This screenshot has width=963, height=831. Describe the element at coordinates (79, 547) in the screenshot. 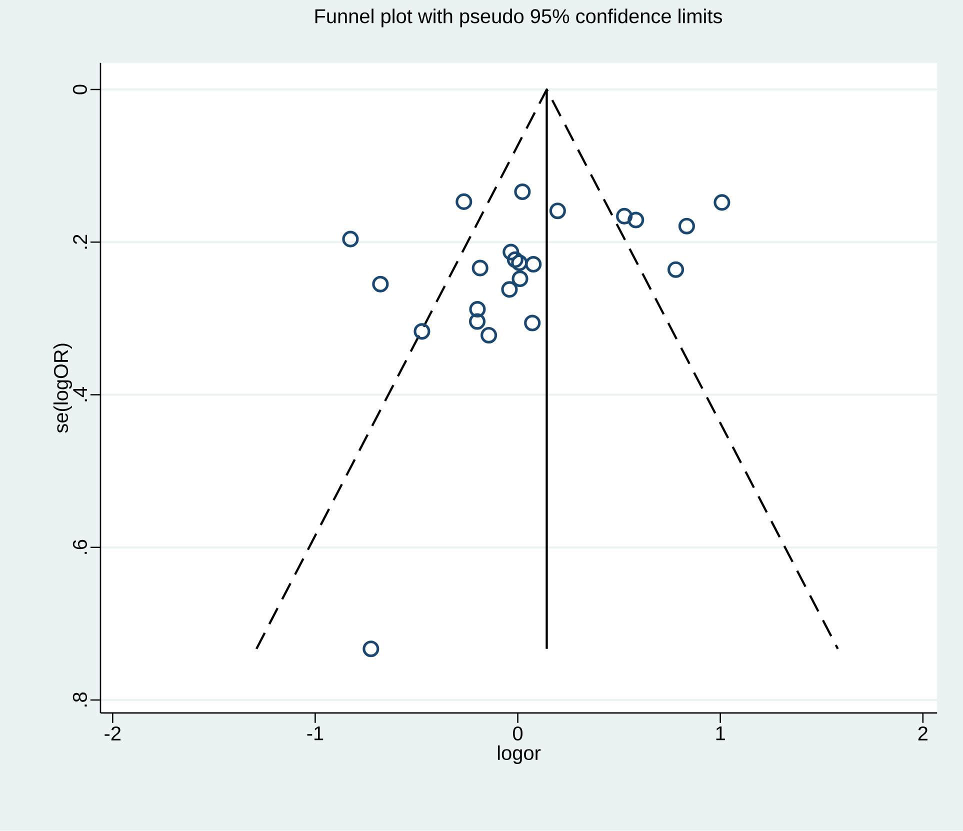

I see `y-tick-label: .6` at that location.